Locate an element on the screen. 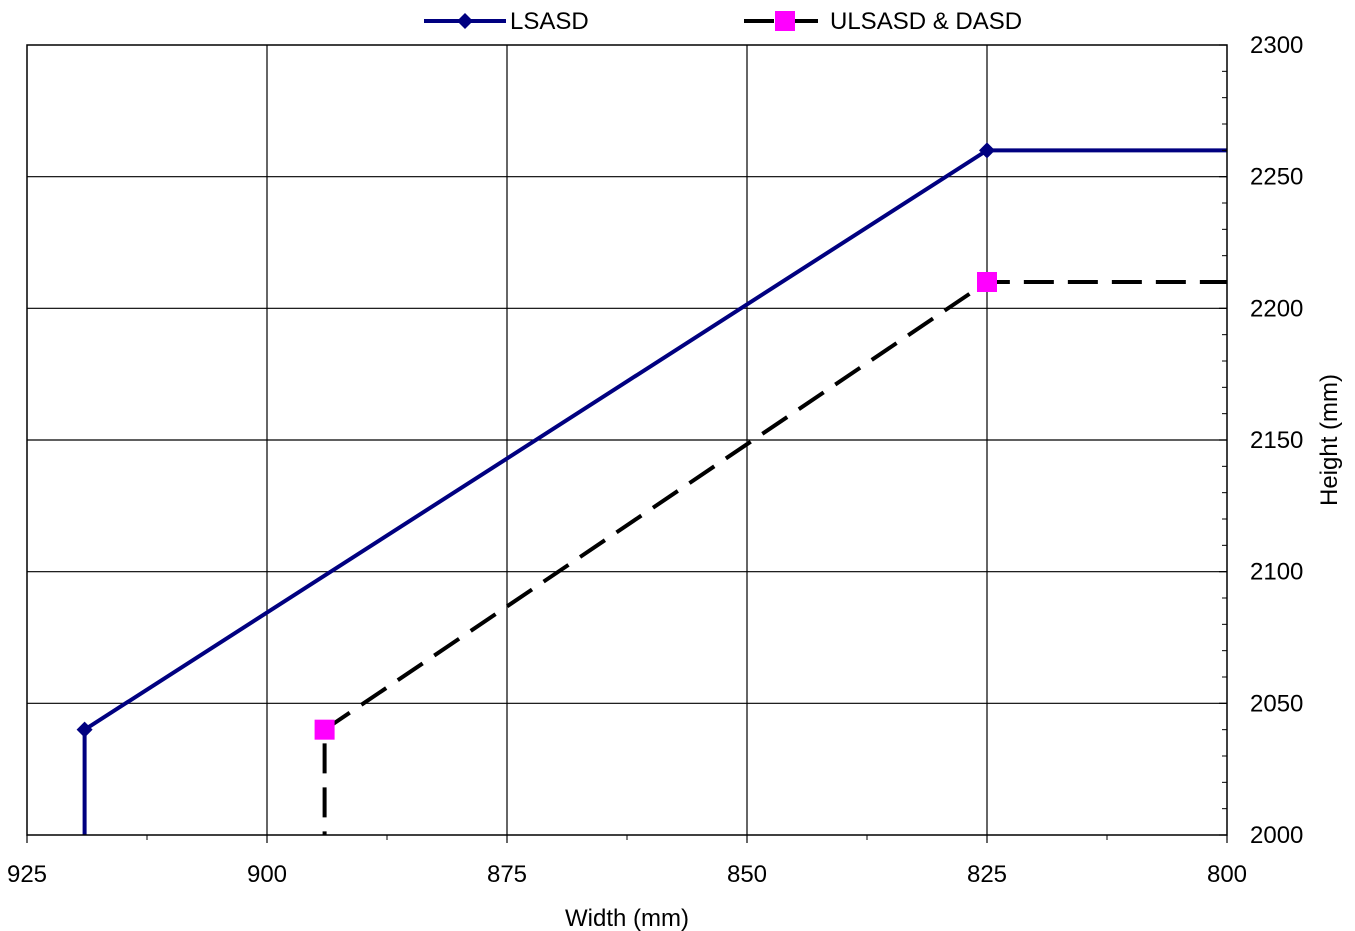  x-tick-label: 875 is located at coordinates (507, 874).